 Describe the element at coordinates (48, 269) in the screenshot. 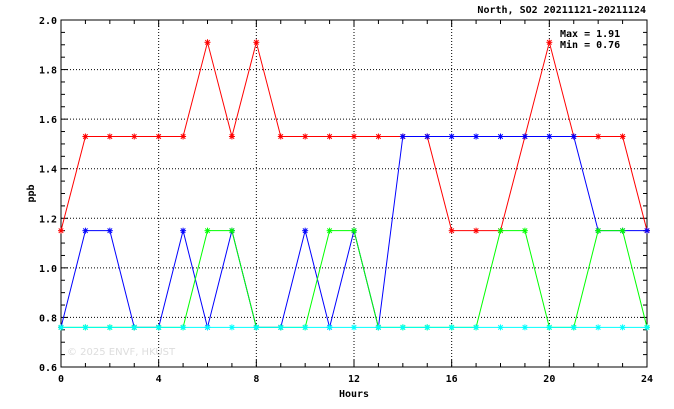

I see `y-tick-label: 1.0` at that location.